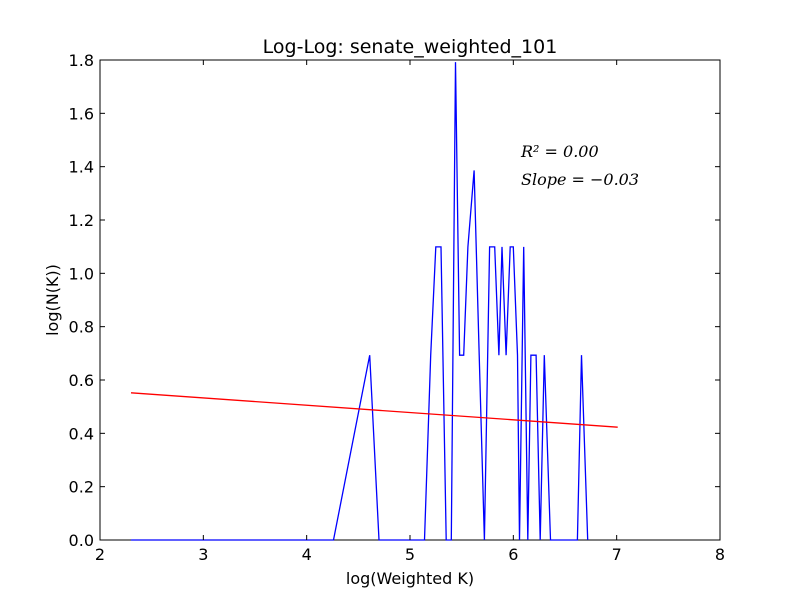 The width and height of the screenshot is (800, 600). What do you see at coordinates (81, 220) in the screenshot?
I see `y-tick-label: 1.2` at bounding box center [81, 220].